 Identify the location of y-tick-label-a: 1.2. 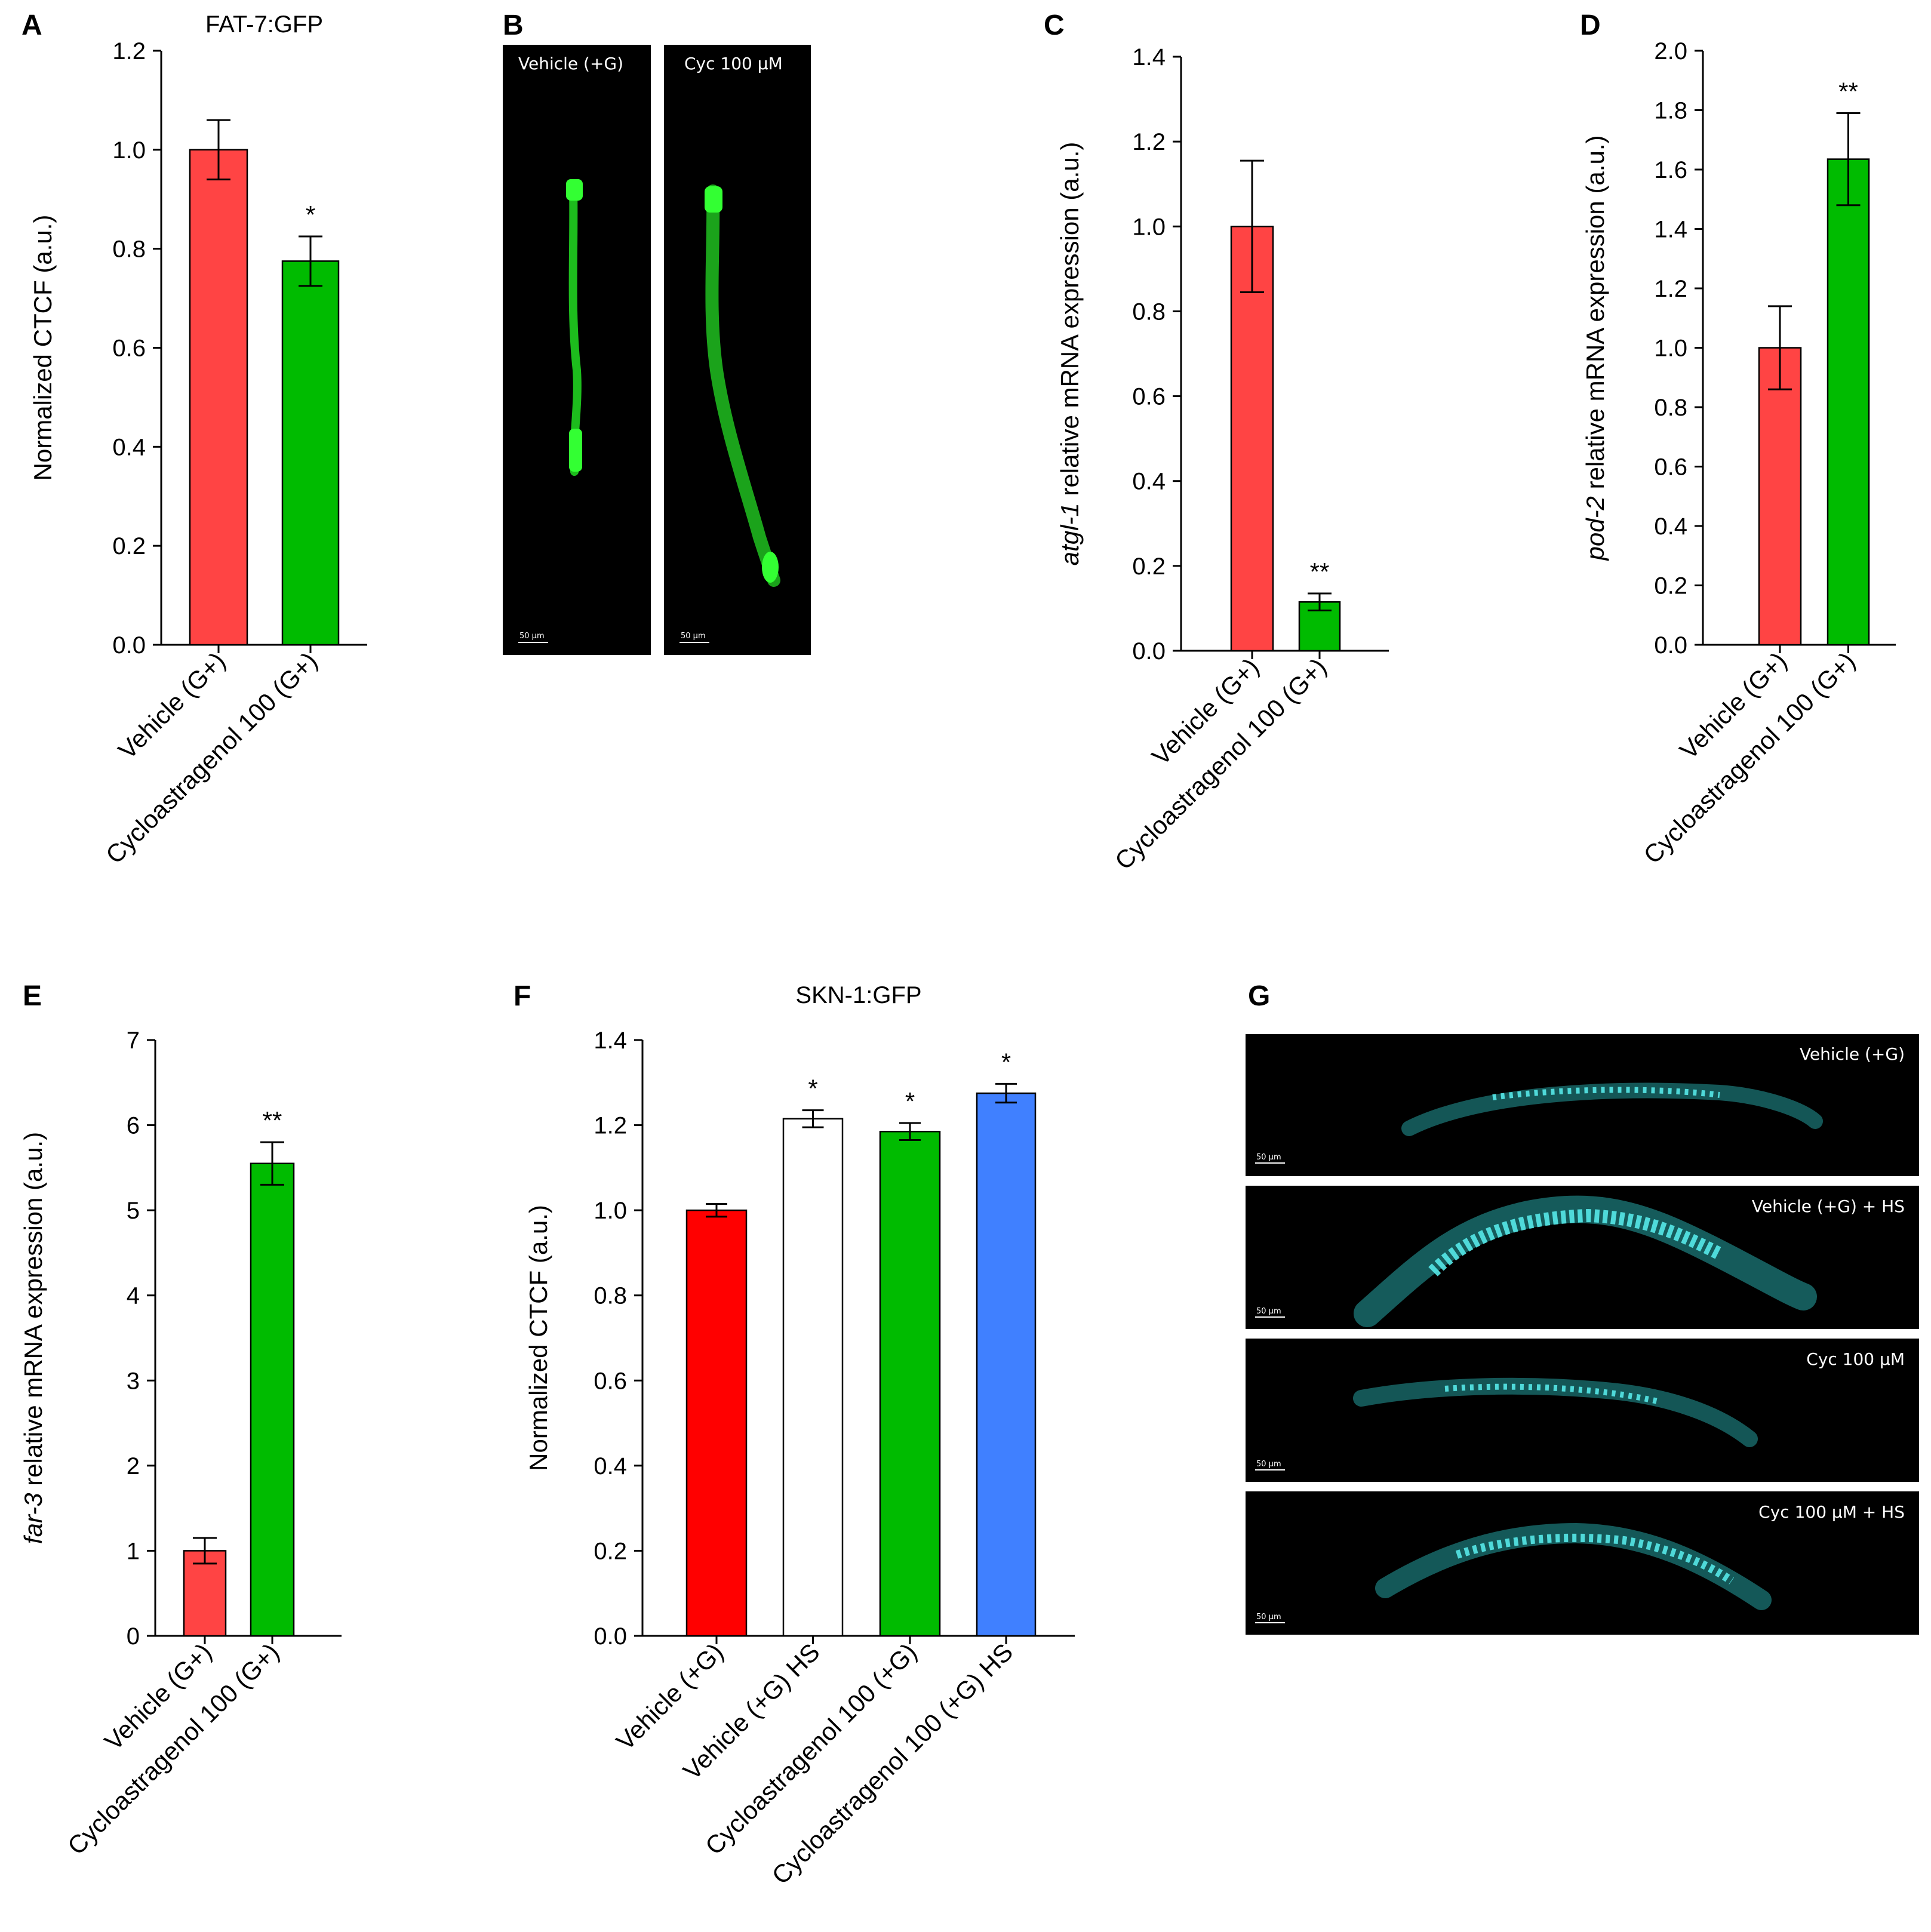
(129, 51).